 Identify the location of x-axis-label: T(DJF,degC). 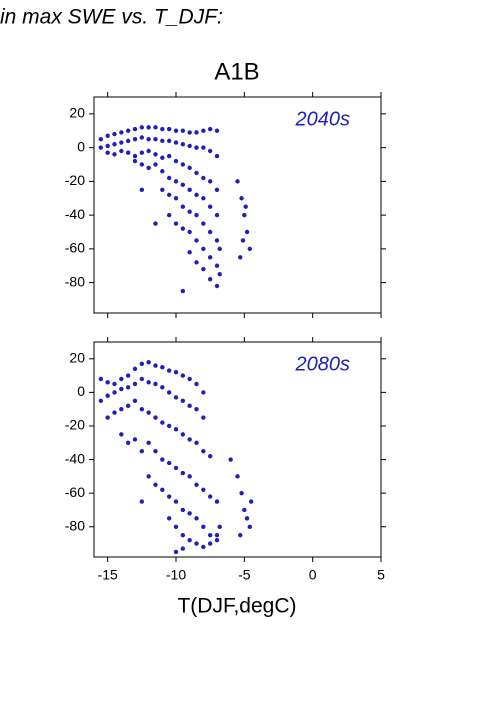
(236, 606).